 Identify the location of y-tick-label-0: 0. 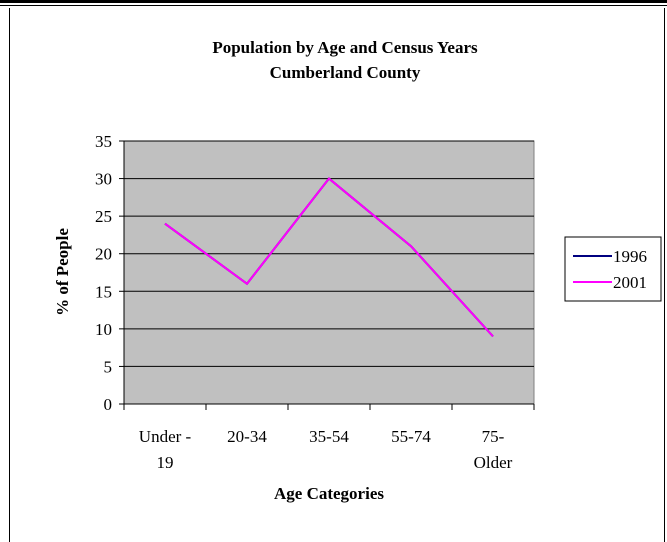
(108, 404).